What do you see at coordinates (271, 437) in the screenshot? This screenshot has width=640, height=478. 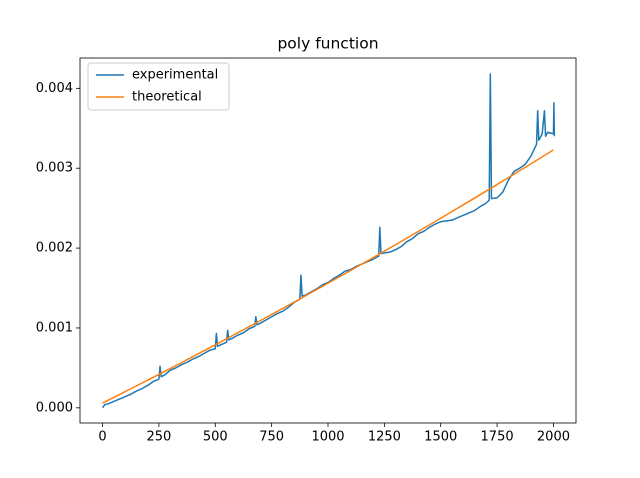 I see `x-tick-label: 750` at bounding box center [271, 437].